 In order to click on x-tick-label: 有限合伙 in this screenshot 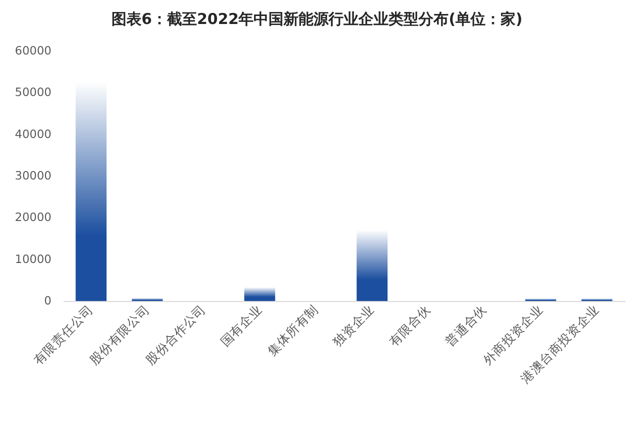, I will do `click(410, 326)`.